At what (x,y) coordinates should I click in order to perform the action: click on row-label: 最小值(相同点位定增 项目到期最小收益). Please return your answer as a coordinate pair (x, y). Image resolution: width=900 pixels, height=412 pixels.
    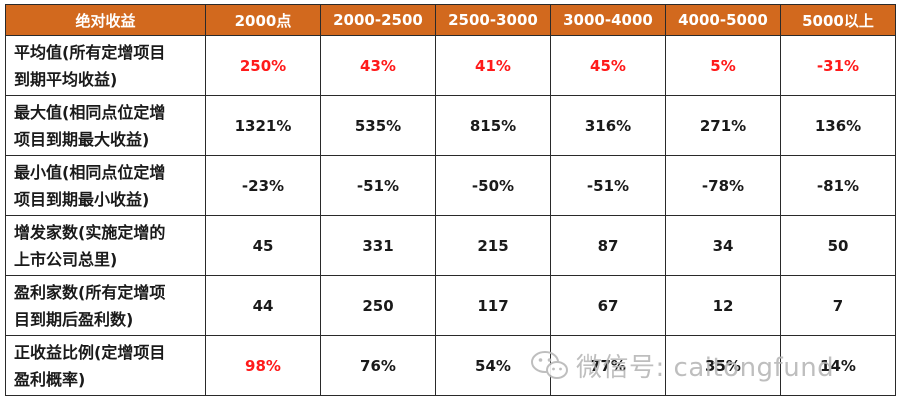
    Looking at the image, I should click on (105, 185).